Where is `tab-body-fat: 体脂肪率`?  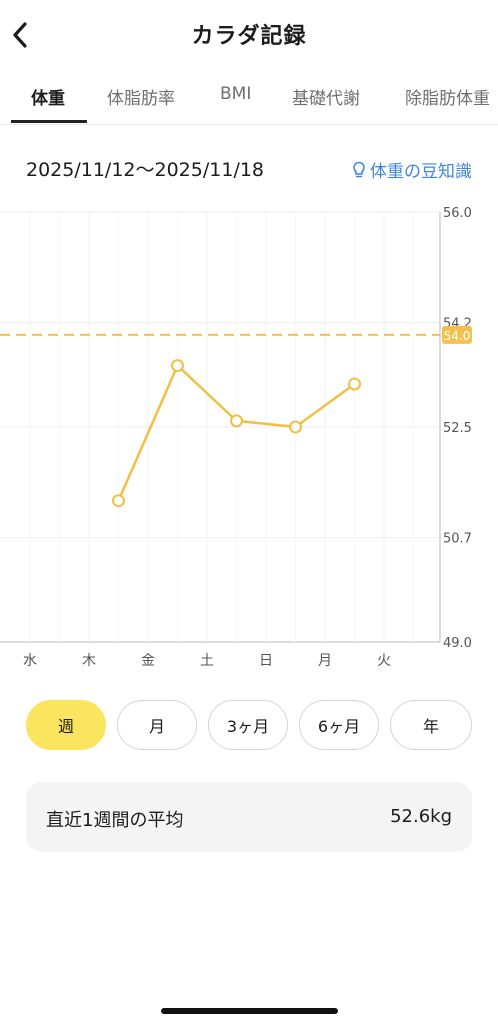
tab-body-fat: 体脂肪率 is located at coordinates (141, 99).